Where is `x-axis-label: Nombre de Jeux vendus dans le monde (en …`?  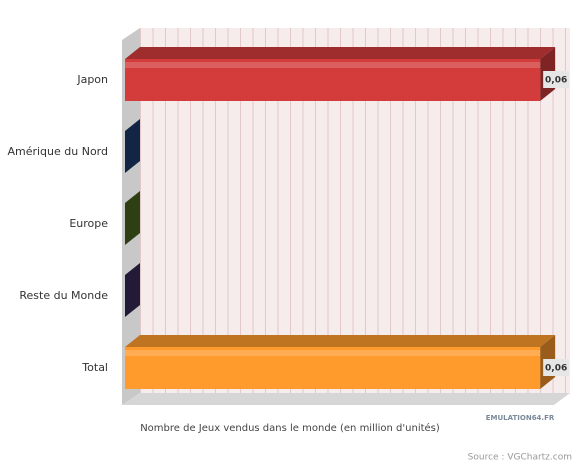 x-axis-label: Nombre de Jeux vendus dans le monde (en … is located at coordinates (290, 428).